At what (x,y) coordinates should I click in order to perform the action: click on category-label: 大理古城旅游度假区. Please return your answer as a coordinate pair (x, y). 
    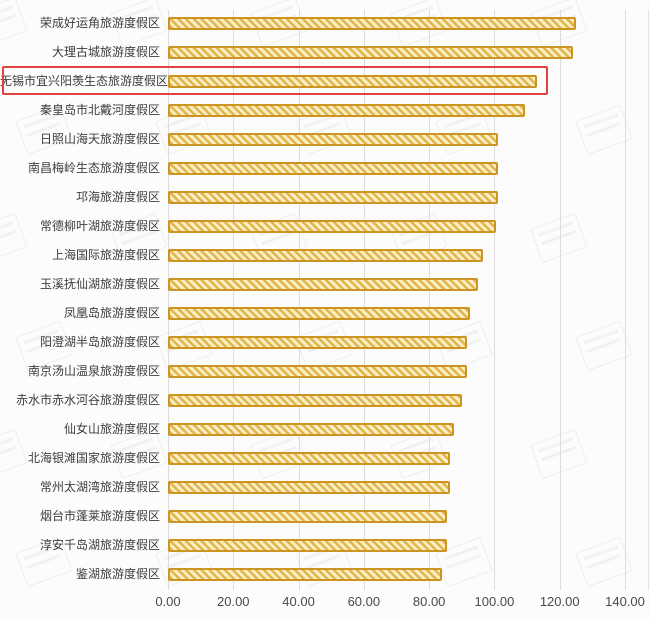
    Looking at the image, I should click on (105, 52).